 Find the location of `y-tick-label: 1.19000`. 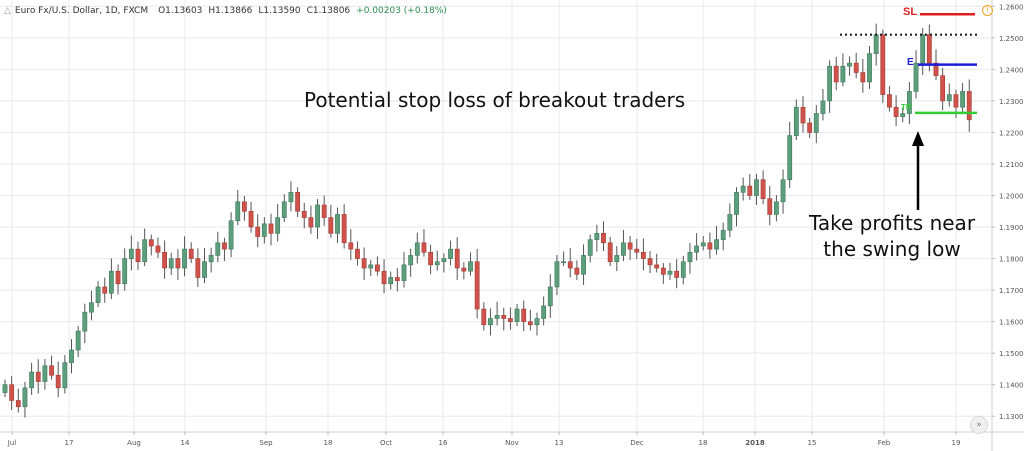

y-tick-label: 1.19000 is located at coordinates (1011, 228).